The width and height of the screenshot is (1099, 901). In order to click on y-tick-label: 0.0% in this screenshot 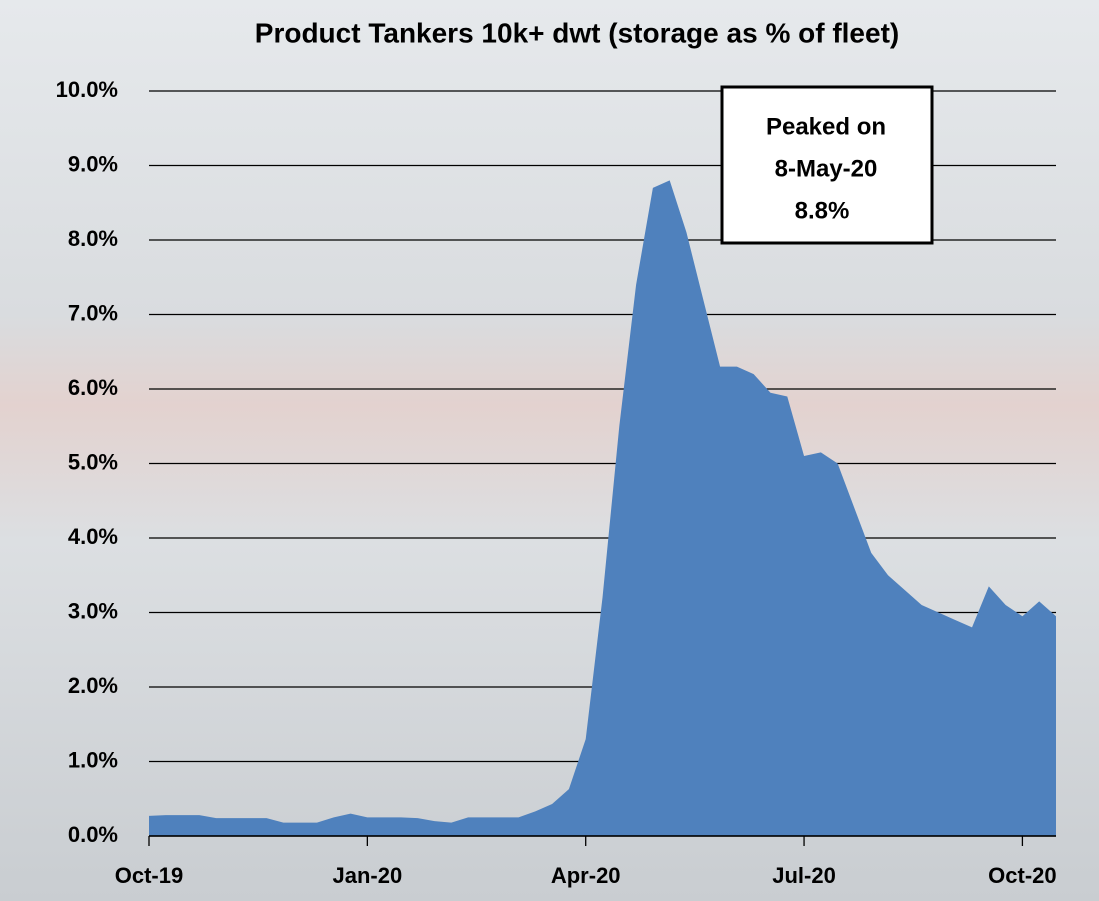, I will do `click(93, 834)`.